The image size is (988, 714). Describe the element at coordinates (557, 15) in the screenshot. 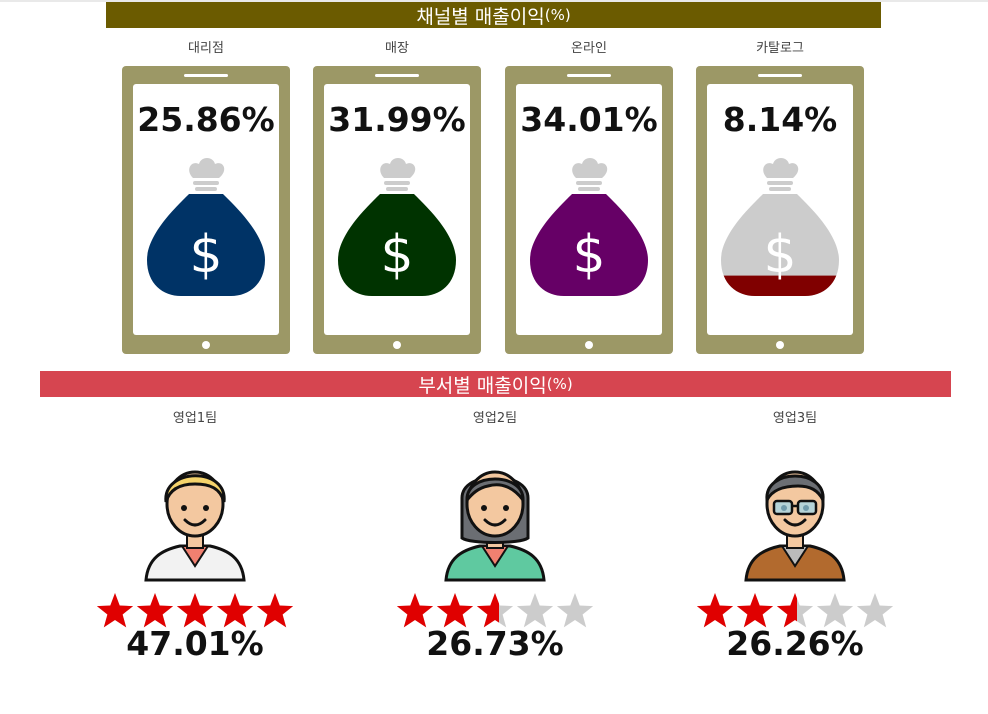

I see `channel-section-unit: (%)` at that location.